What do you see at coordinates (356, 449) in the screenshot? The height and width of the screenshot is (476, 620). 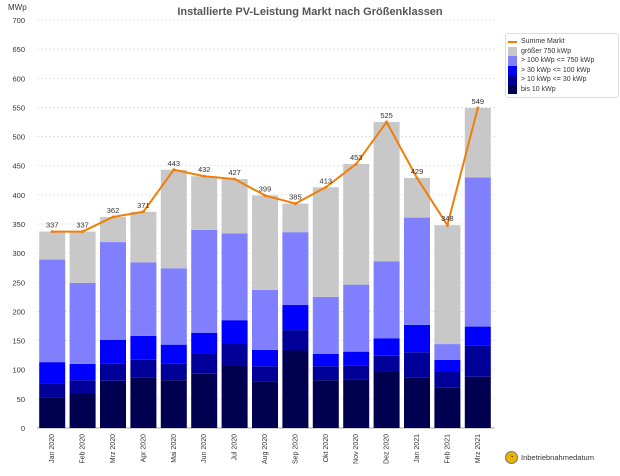 I see `x-tick-label: Nov 2020` at bounding box center [356, 449].